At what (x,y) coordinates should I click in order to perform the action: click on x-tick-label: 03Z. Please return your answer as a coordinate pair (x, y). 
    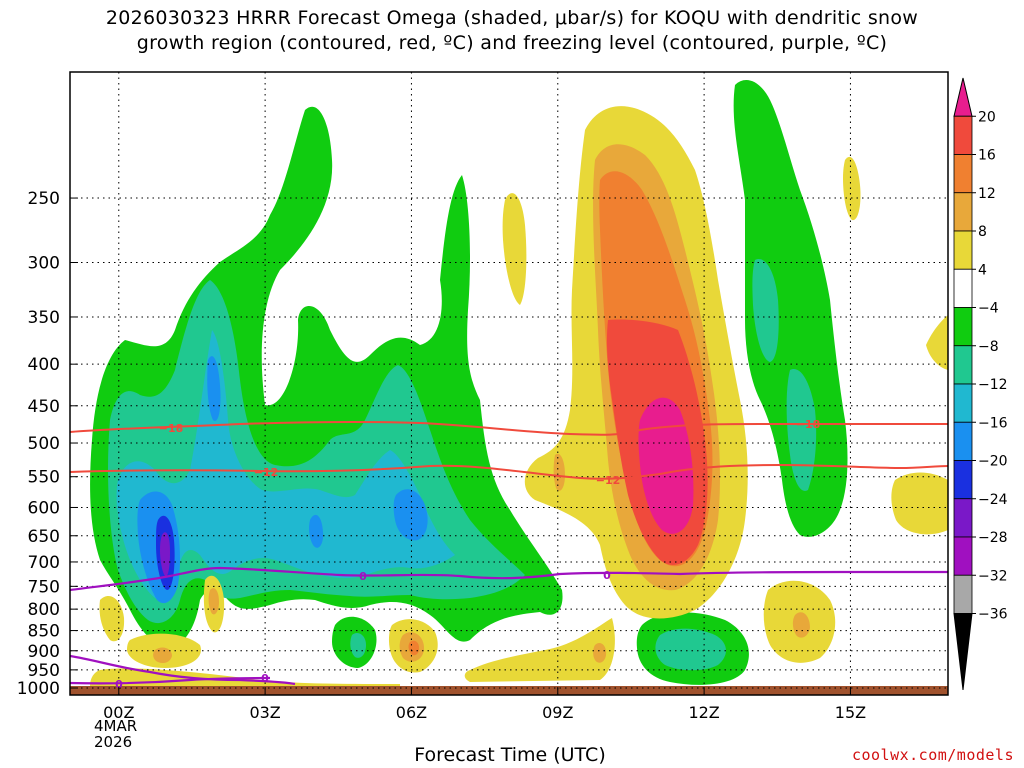
    Looking at the image, I should click on (264, 712).